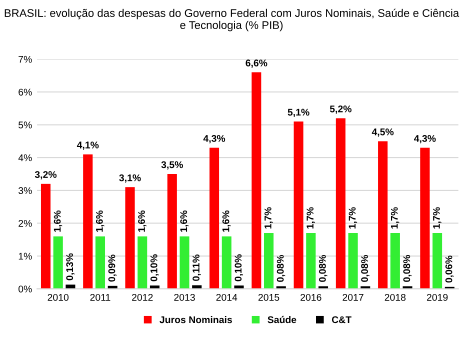 Image resolution: width=463 pixels, height=348 pixels. I want to click on x-tick-label: 2019, so click(437, 297).